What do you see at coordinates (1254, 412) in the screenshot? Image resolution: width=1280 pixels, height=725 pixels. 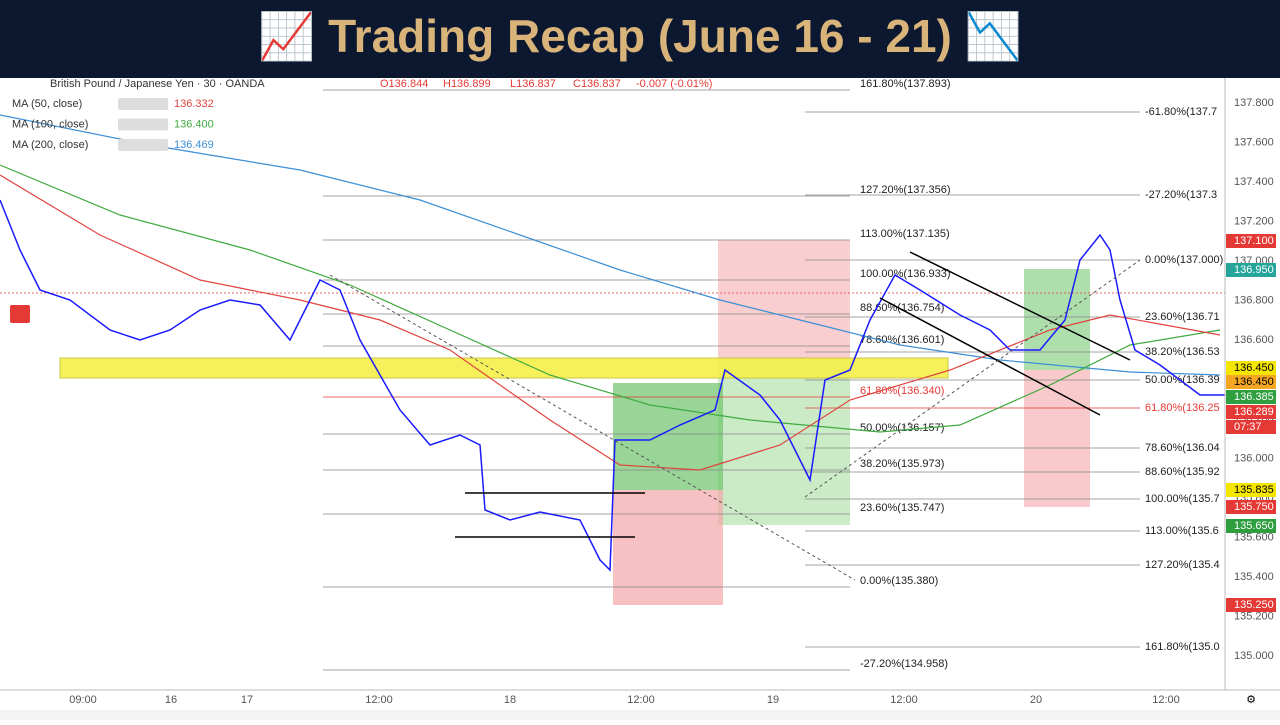 I see `price-tag-label: 136.289` at bounding box center [1254, 412].